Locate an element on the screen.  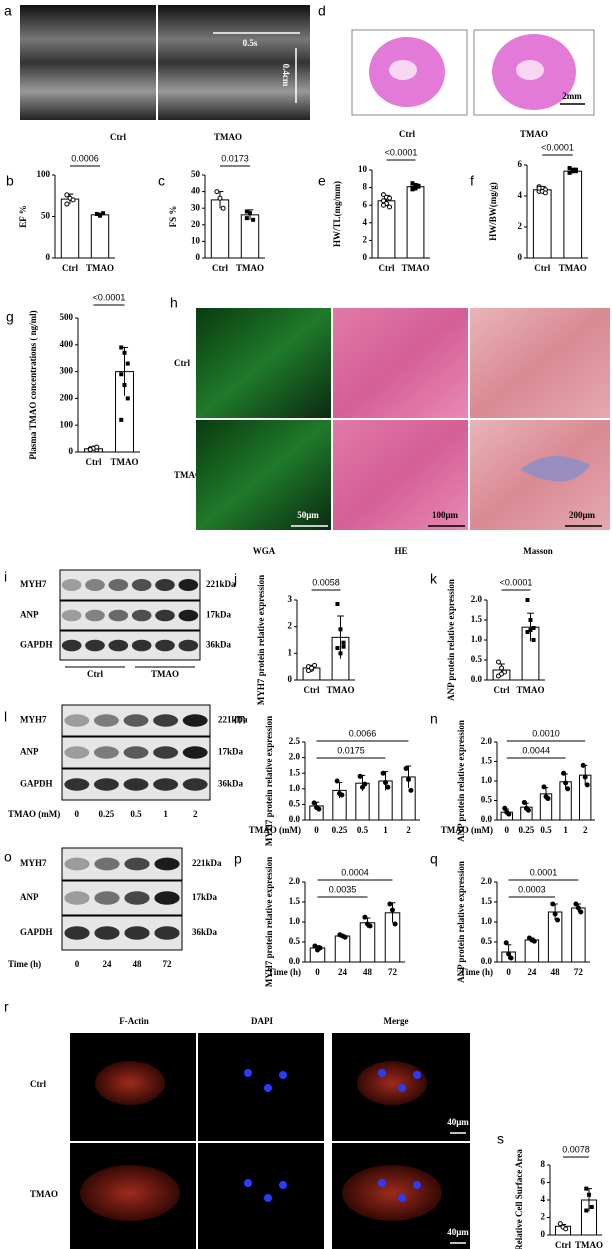
lane-label: 48 is located at coordinates (138, 964).